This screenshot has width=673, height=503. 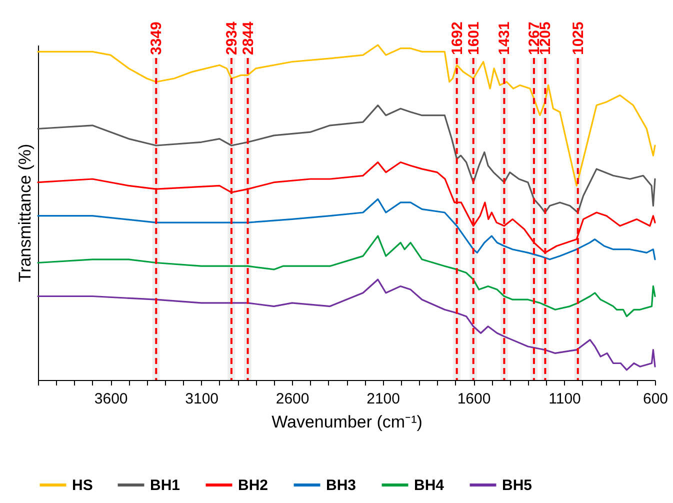 I want to click on legend-label: BH4, so click(x=429, y=485).